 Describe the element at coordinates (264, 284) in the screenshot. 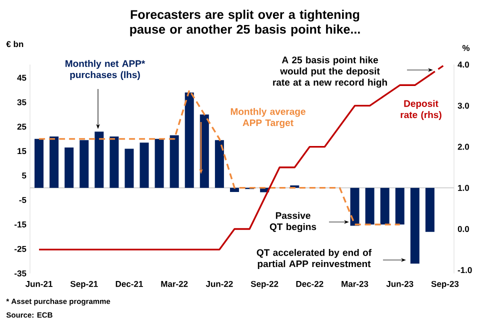

I see `x-tick-label: Sep-22` at that location.